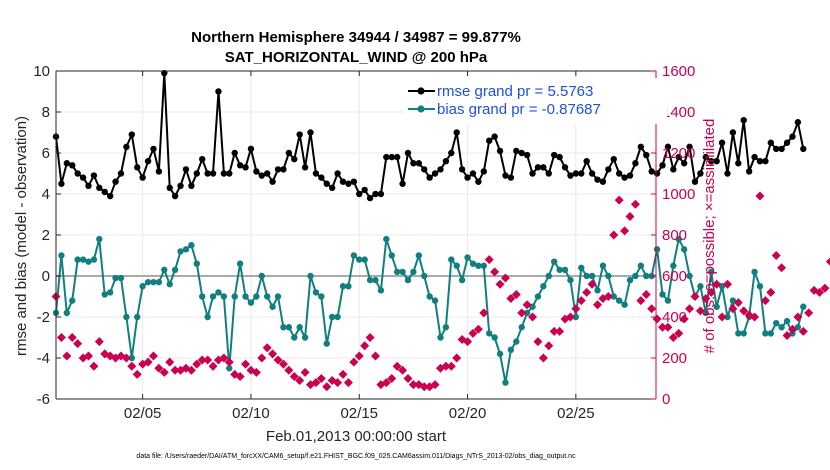  I want to click on legend-bias-label: bias grand pr = -0.87687, so click(519, 109).